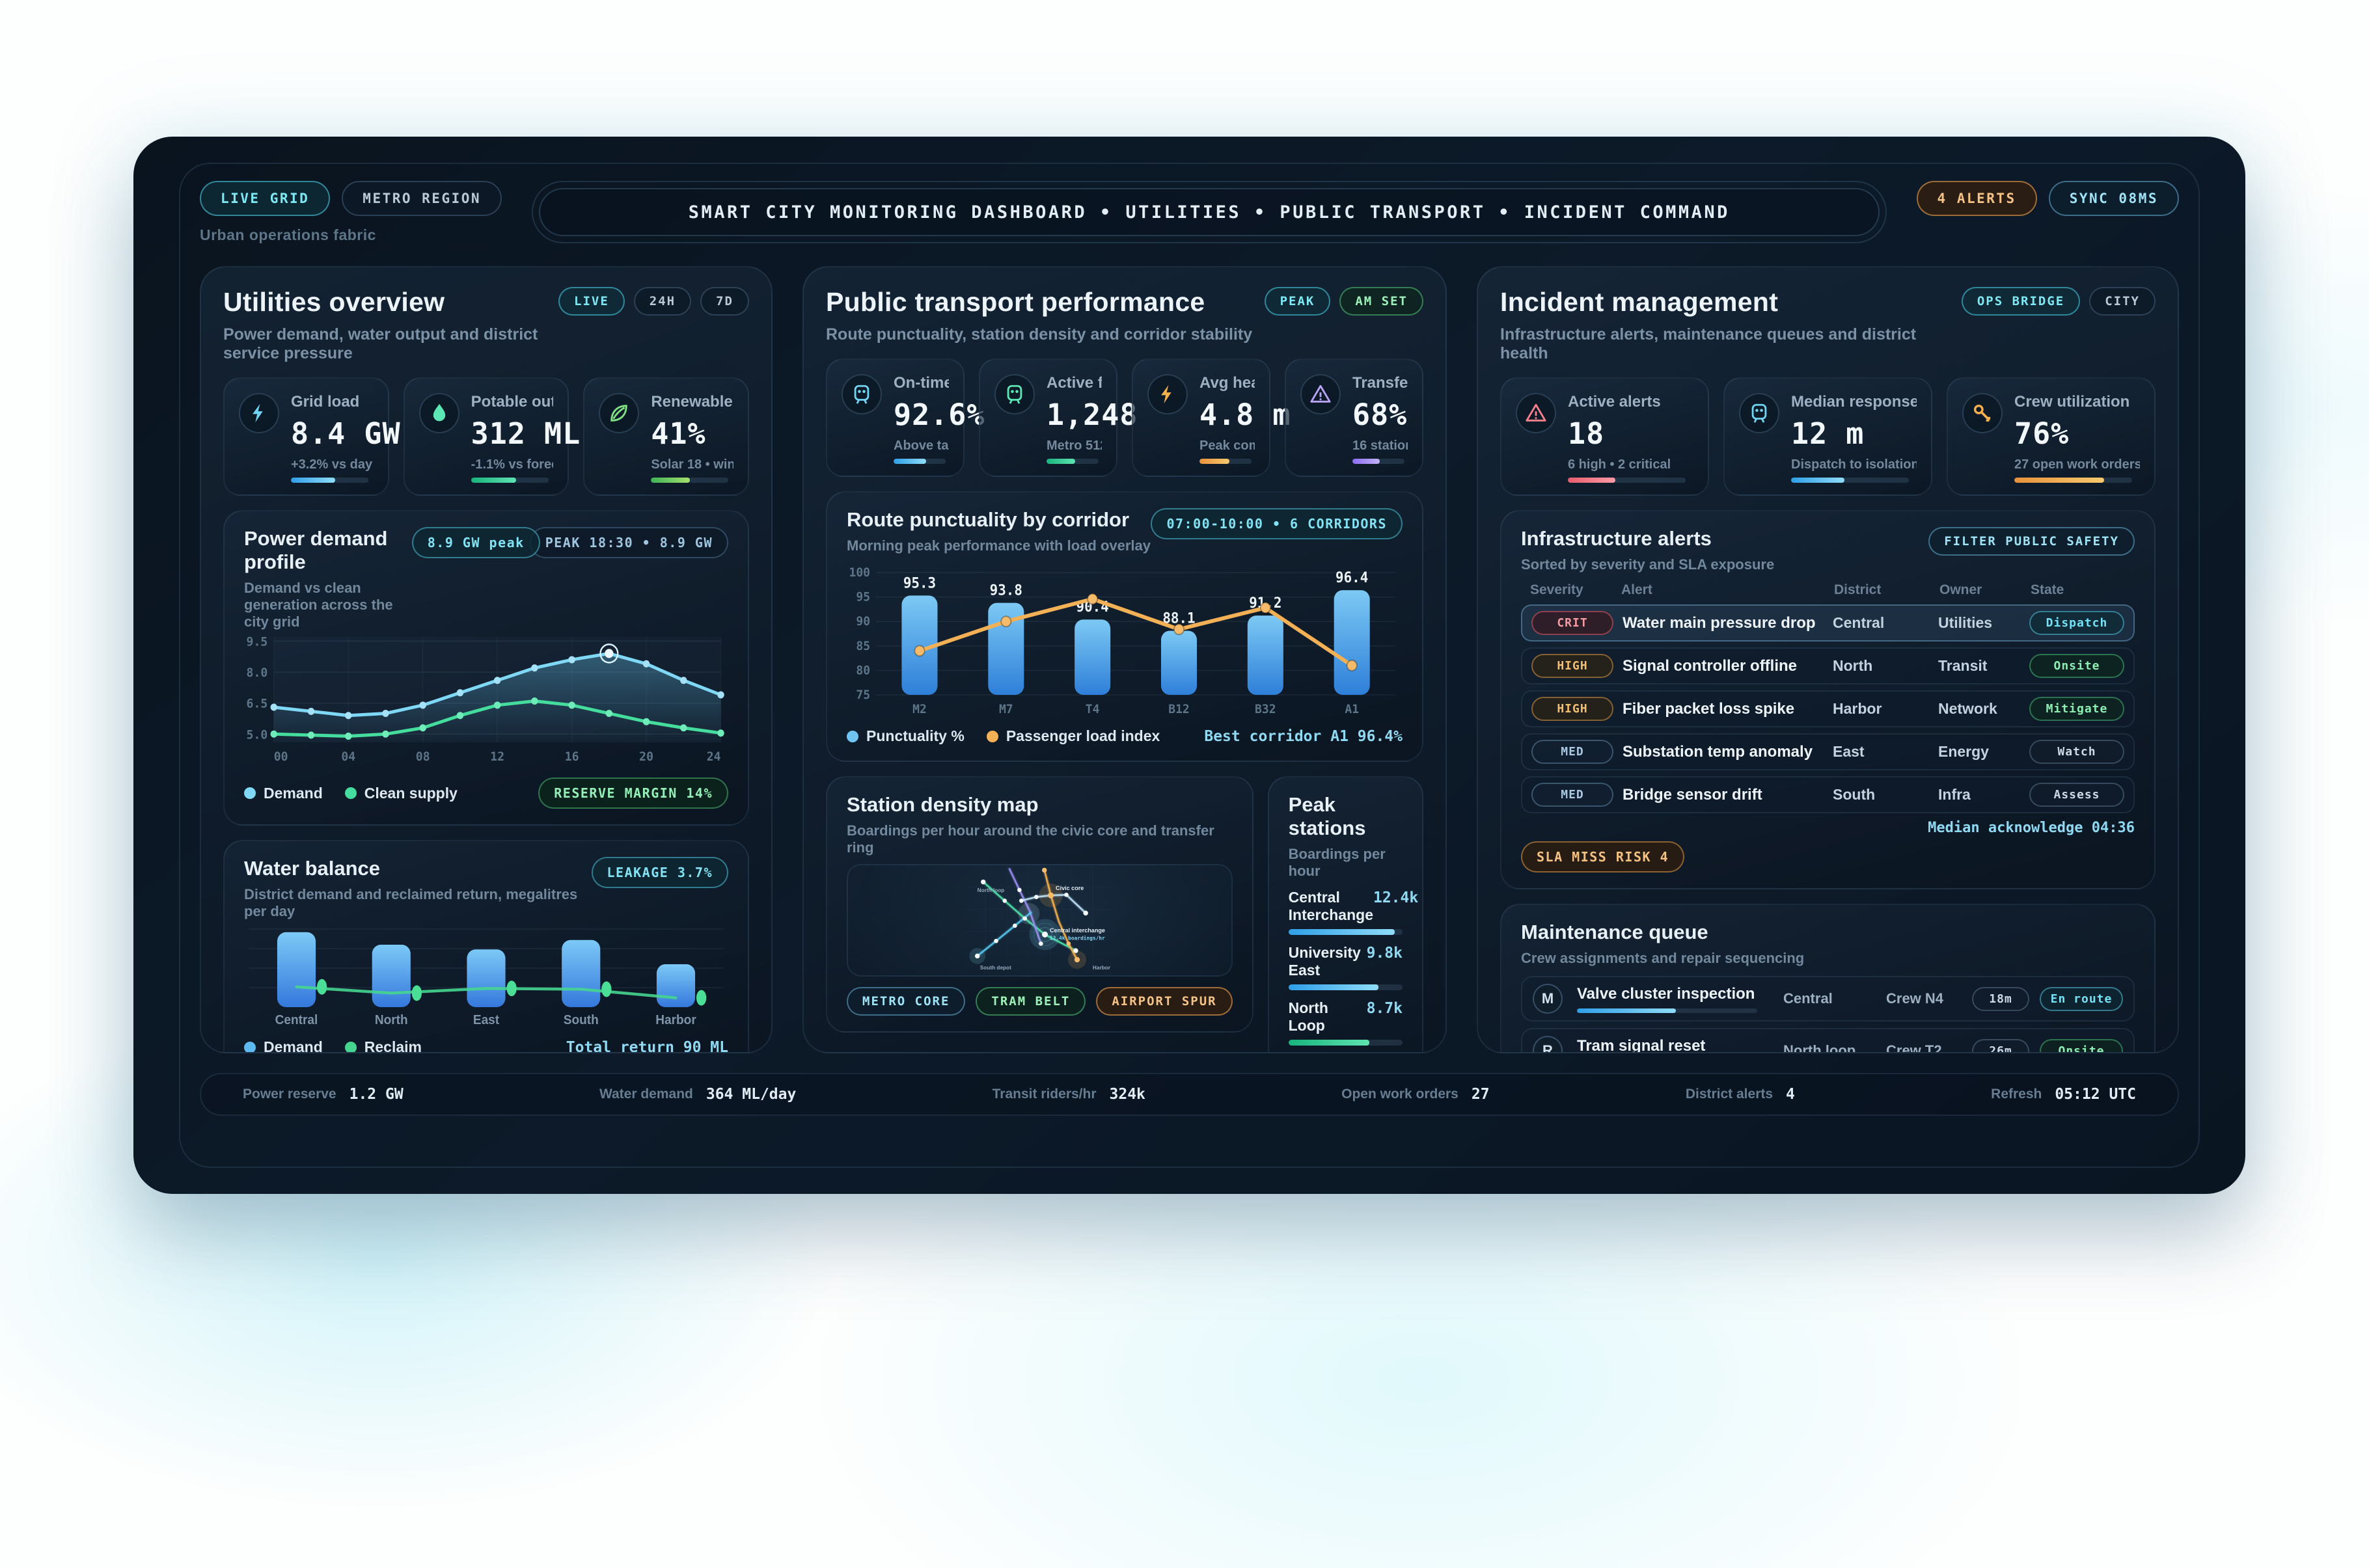  What do you see at coordinates (724, 301) in the screenshot?
I see `utilities-tab-7d: 7D` at bounding box center [724, 301].